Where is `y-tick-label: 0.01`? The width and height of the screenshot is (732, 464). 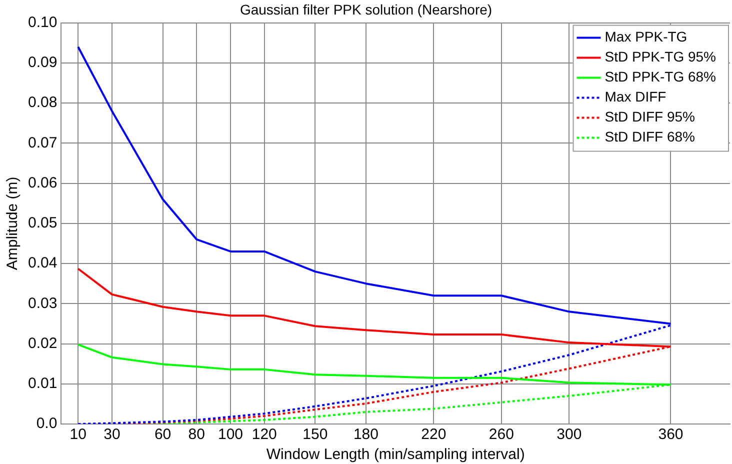
y-tick-label: 0.01 is located at coordinates (43, 383).